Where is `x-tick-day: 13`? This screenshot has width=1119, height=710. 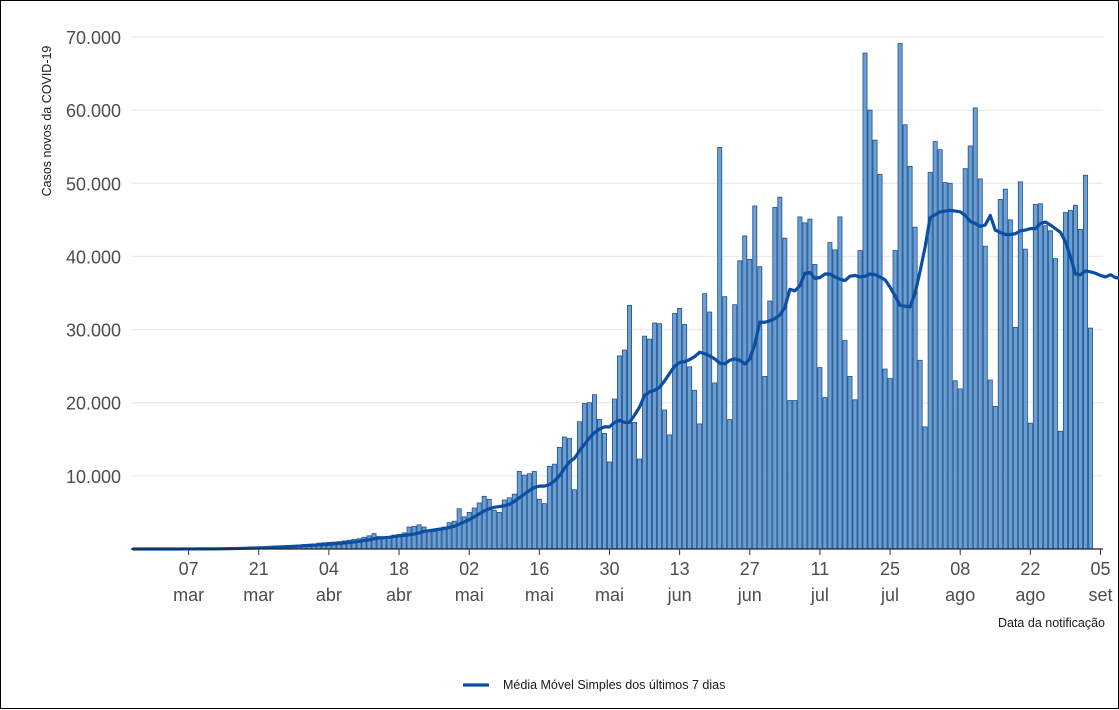
x-tick-day: 13 is located at coordinates (680, 569).